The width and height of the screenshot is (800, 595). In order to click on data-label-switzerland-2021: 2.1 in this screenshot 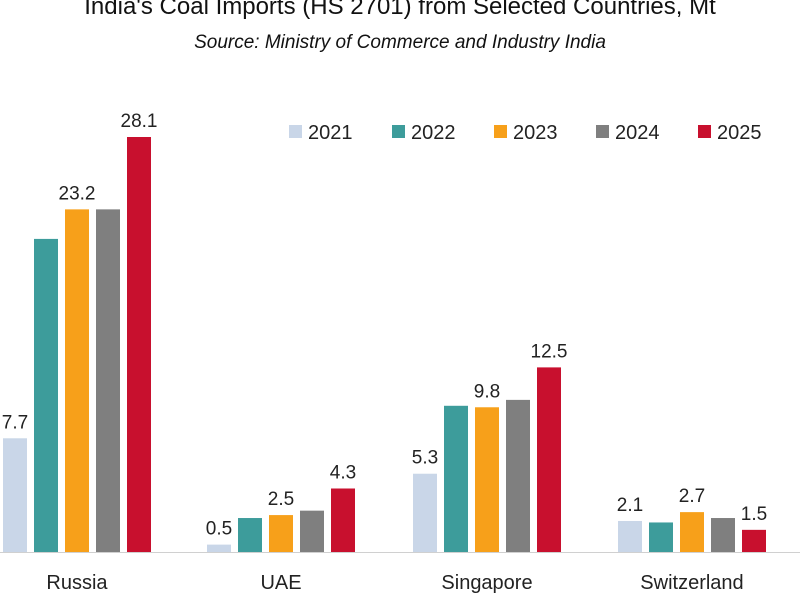, I will do `click(630, 505)`.